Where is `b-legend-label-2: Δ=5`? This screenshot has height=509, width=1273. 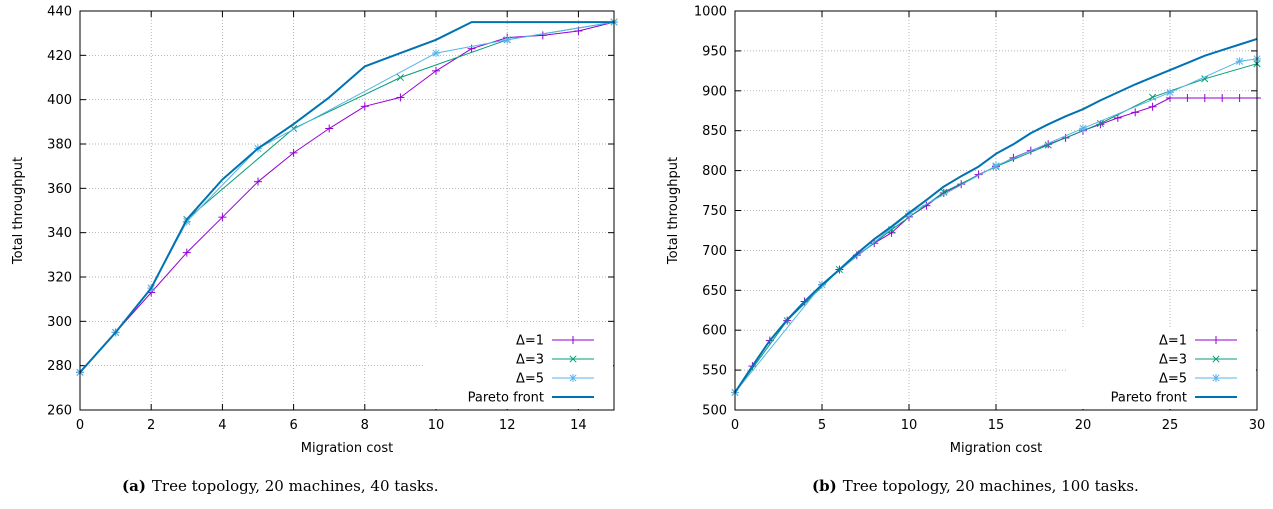
b-legend-label-2: Δ=5 is located at coordinates (1173, 379).